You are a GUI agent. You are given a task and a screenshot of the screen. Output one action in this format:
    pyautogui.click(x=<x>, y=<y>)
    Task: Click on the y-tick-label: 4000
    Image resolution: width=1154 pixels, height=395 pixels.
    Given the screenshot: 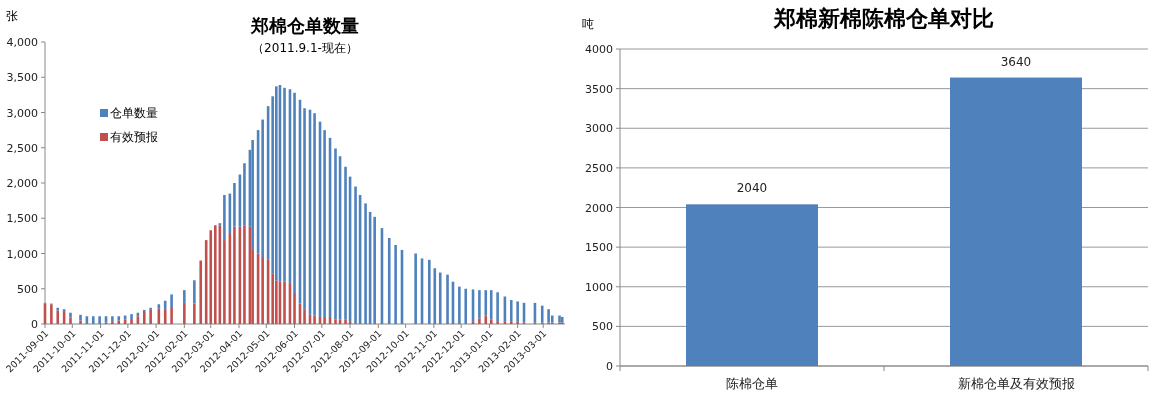 What is the action you would take?
    pyautogui.click(x=599, y=49)
    